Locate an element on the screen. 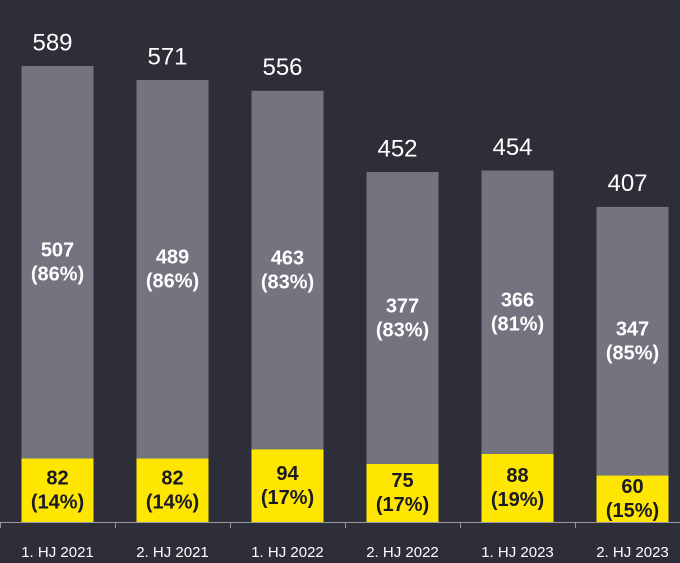 The image size is (680, 563). value-label: 88 is located at coordinates (517, 476).